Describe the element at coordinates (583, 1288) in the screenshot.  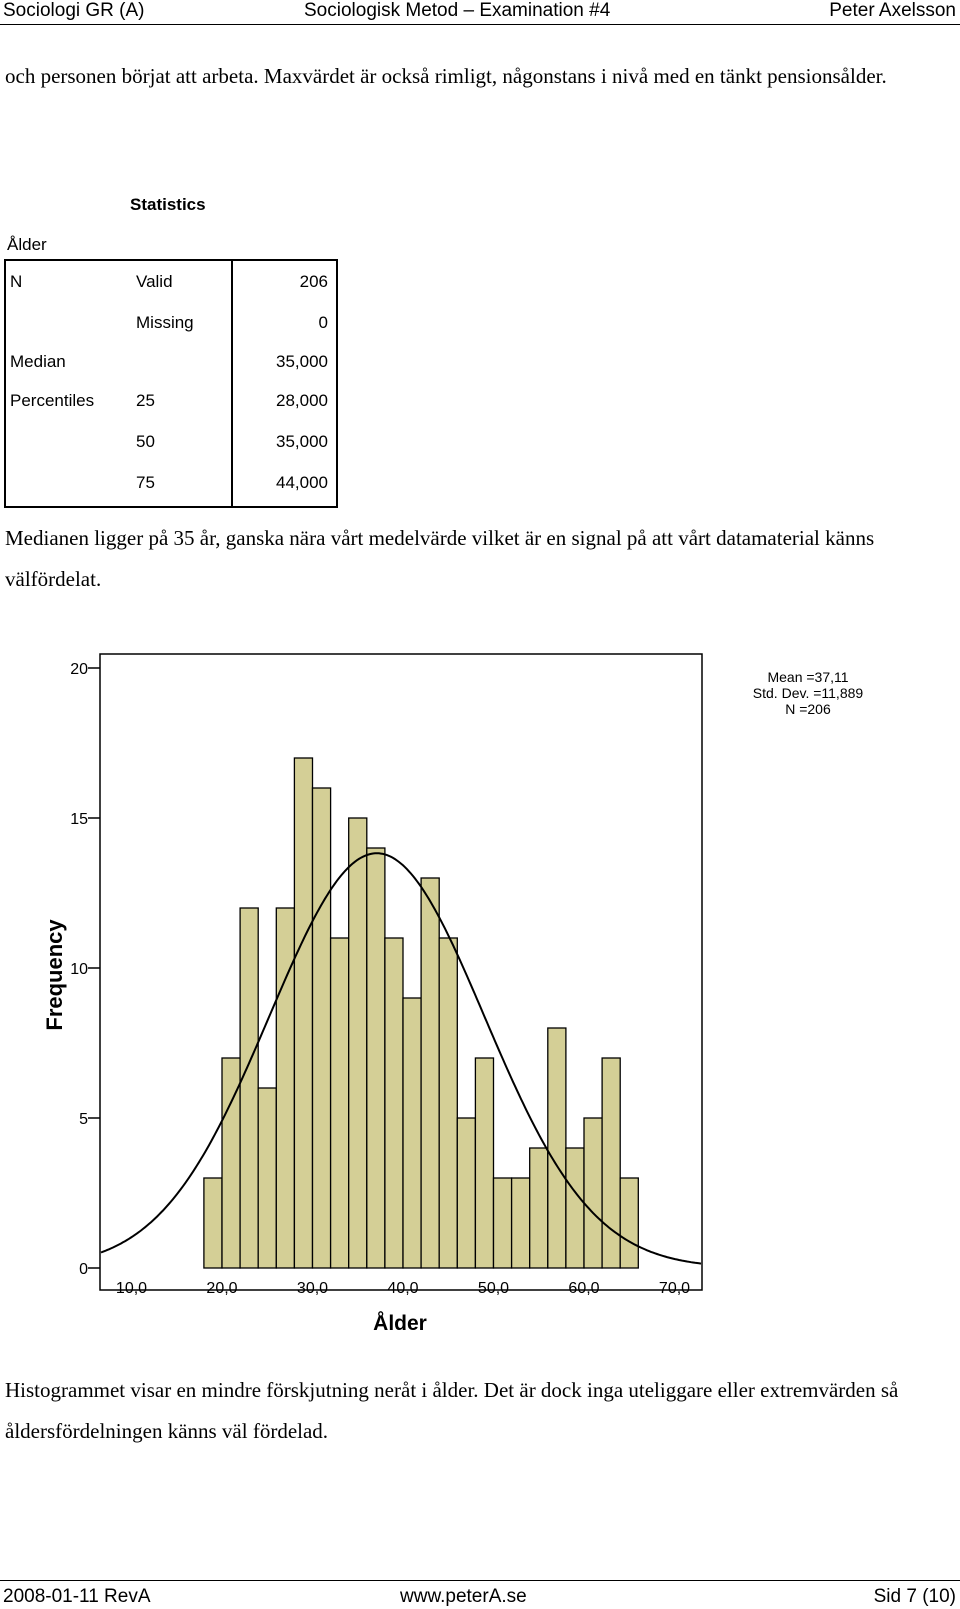
I see `x-tick-label: 60,0` at that location.